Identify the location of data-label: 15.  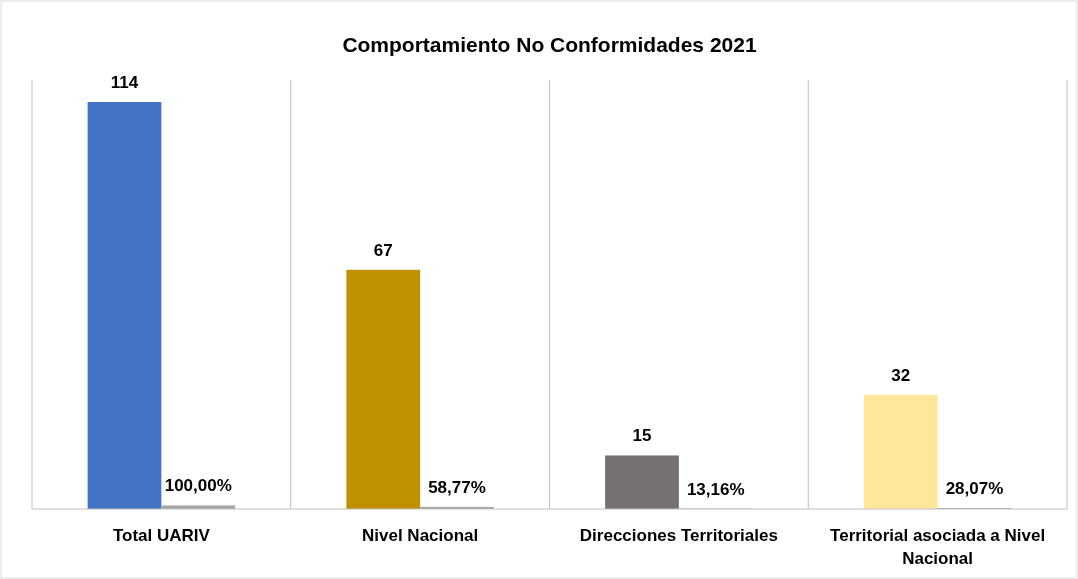
(642, 436).